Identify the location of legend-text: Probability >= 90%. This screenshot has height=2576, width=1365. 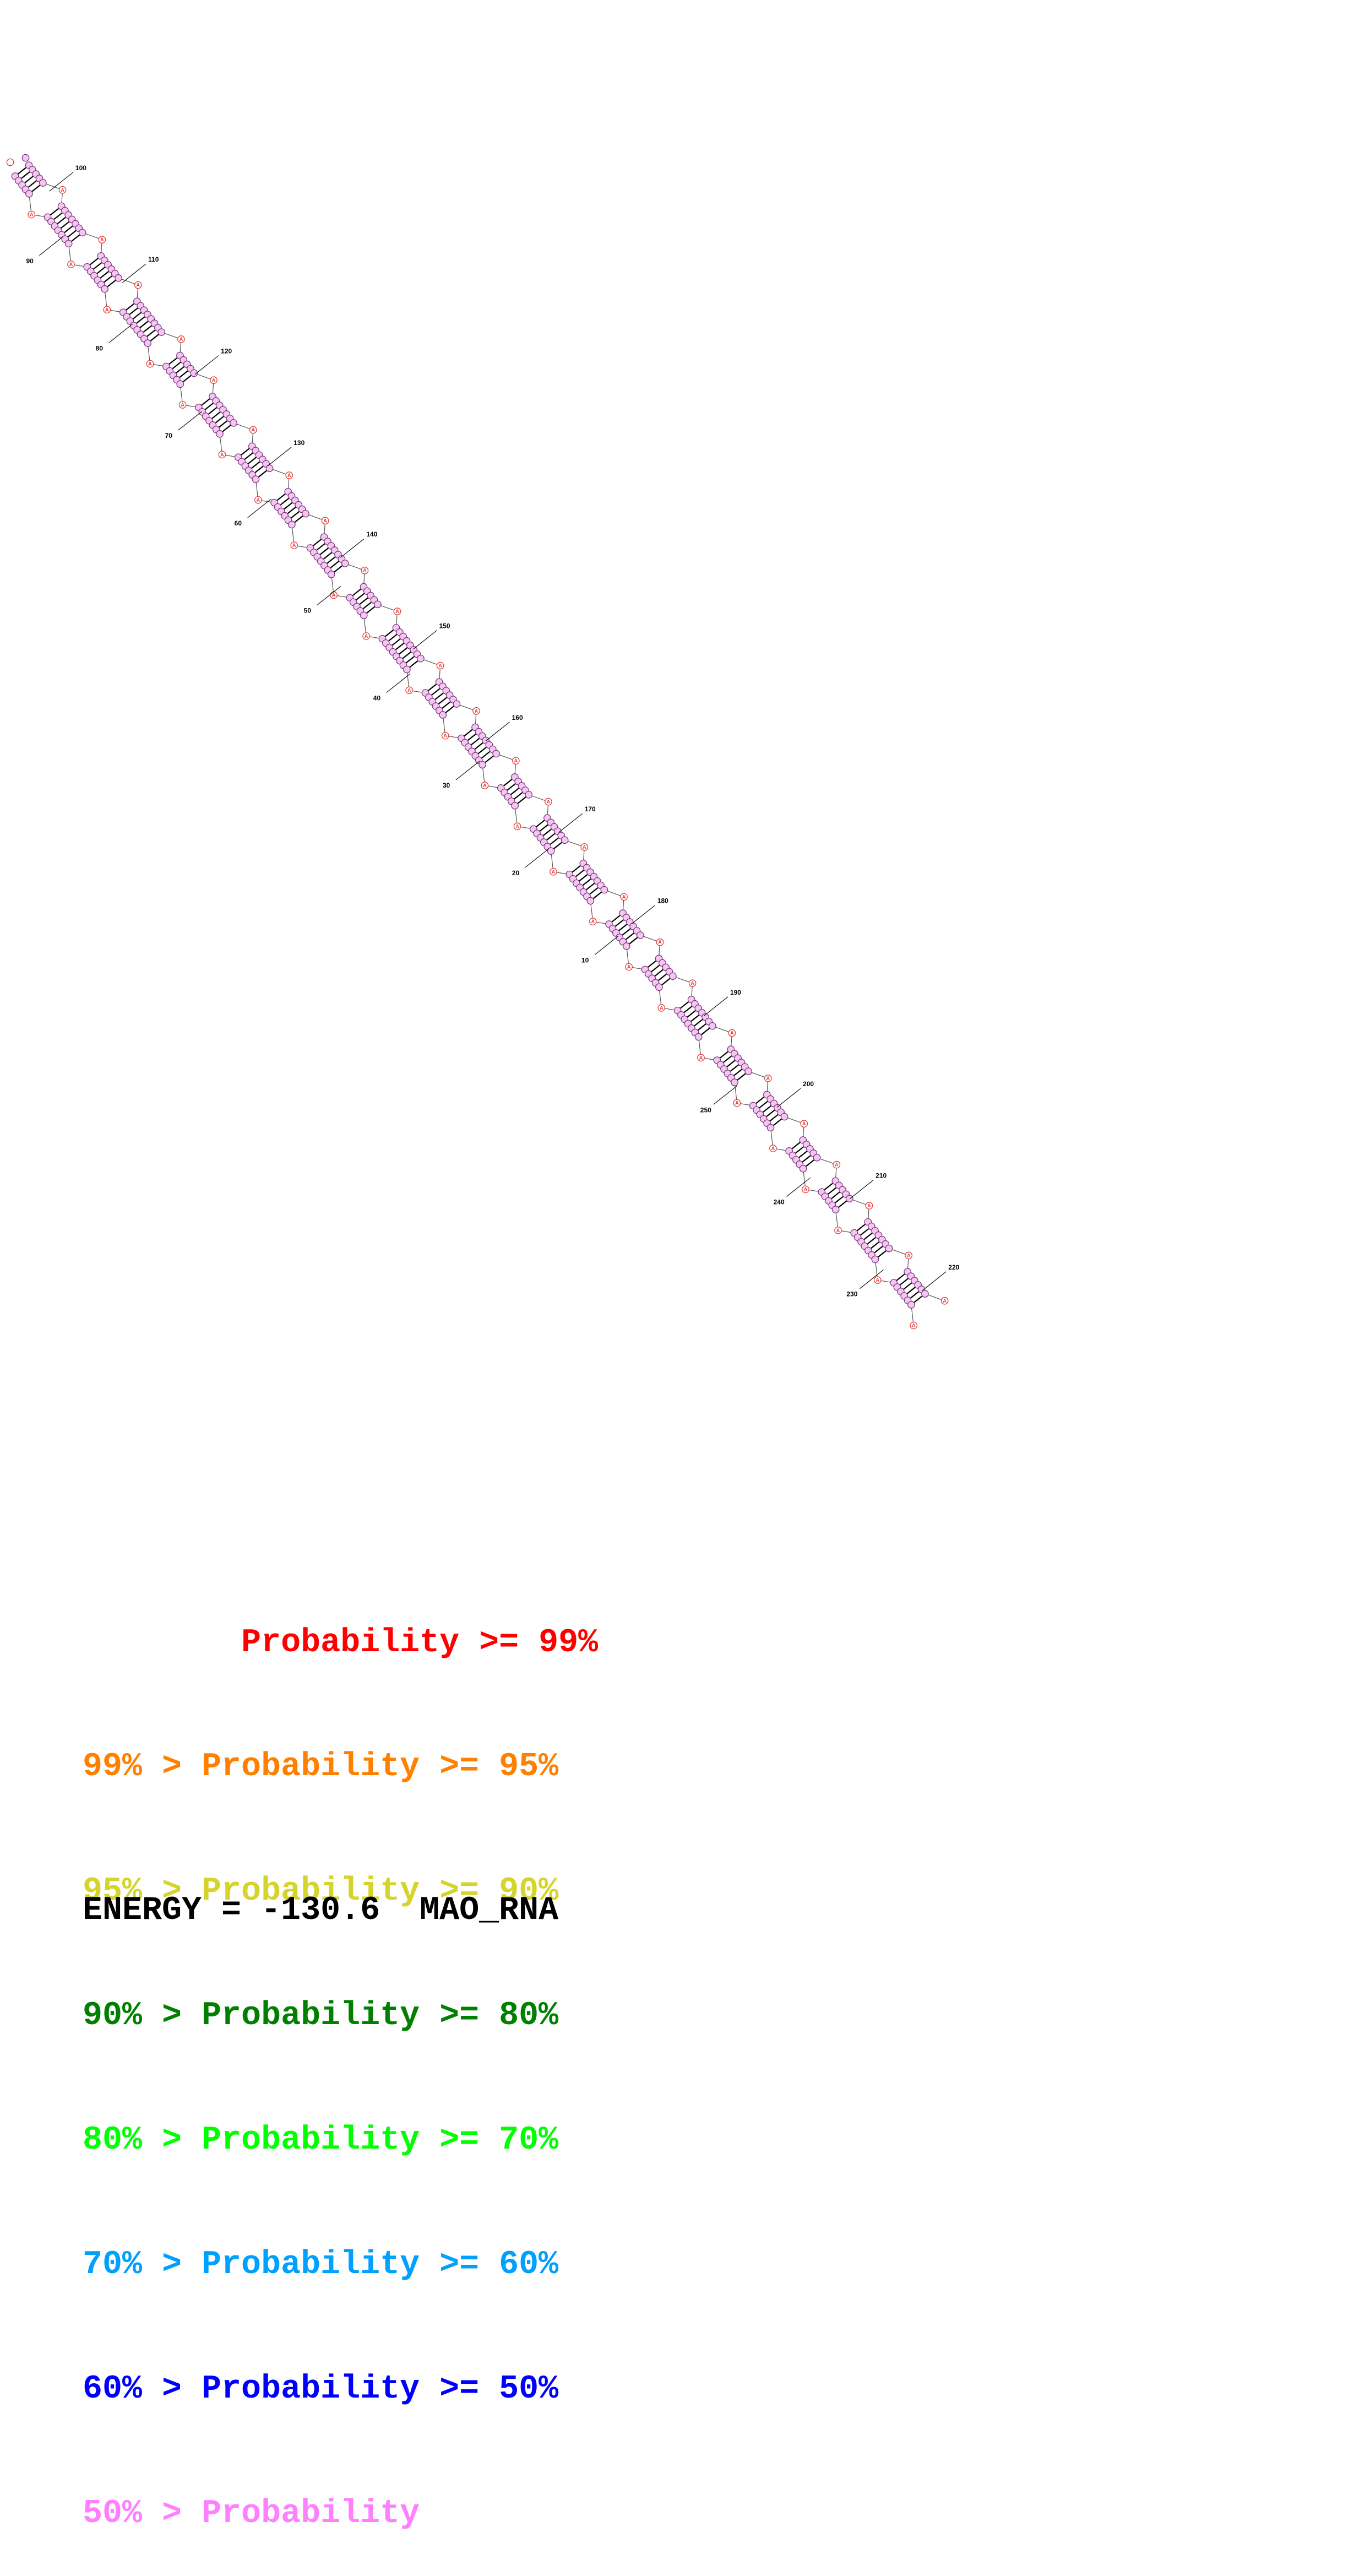
(380, 1892).